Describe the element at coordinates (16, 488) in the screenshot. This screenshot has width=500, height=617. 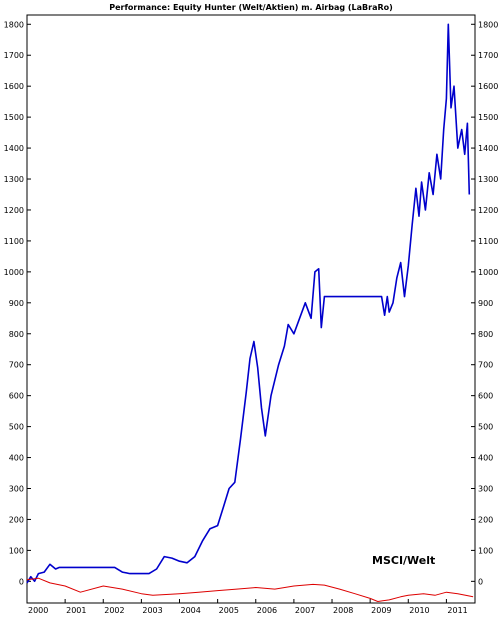
I see `y-tick-label-left: 300` at that location.